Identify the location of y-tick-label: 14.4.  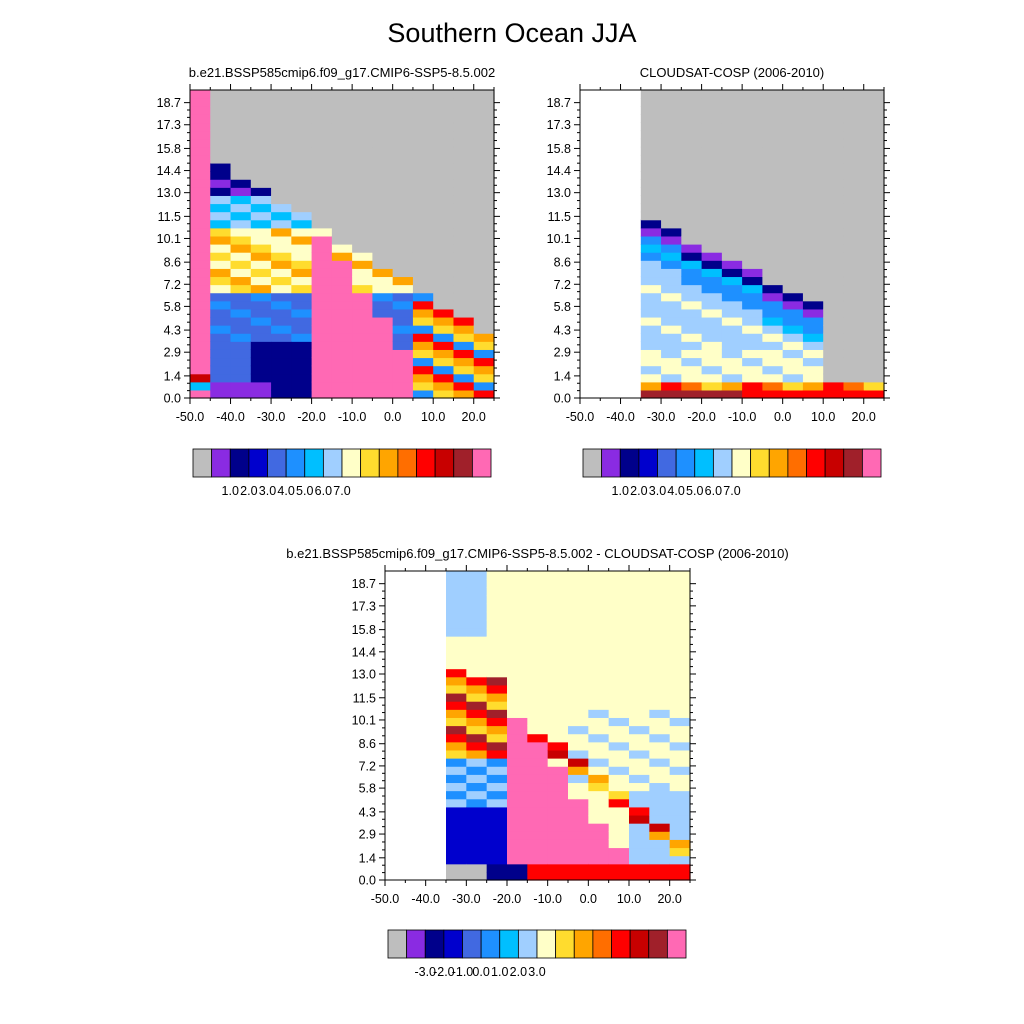
(364, 652).